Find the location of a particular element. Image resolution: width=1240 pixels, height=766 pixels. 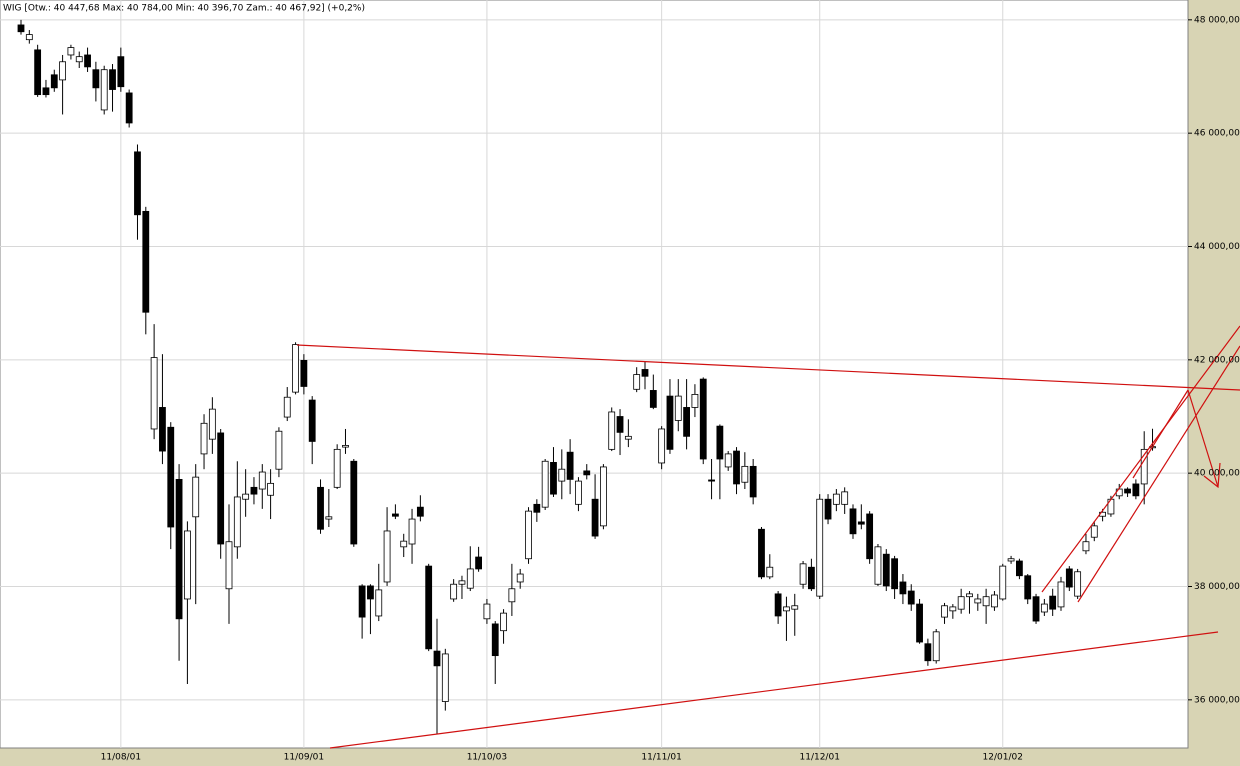

x-tick-label: 11/11/01 is located at coordinates (661, 758).